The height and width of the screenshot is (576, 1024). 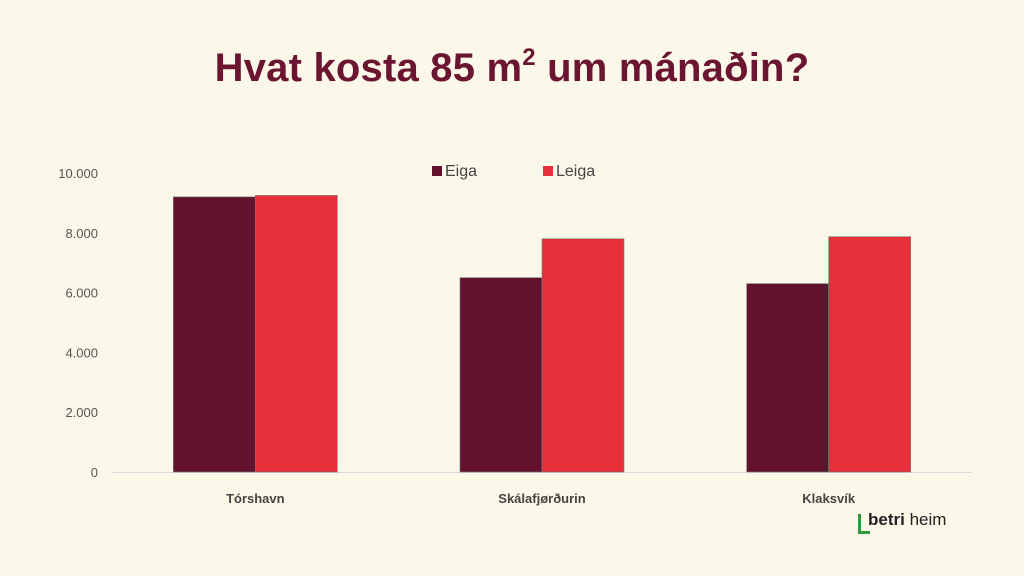 I want to click on legend-swatch-leiga, so click(x=548, y=171).